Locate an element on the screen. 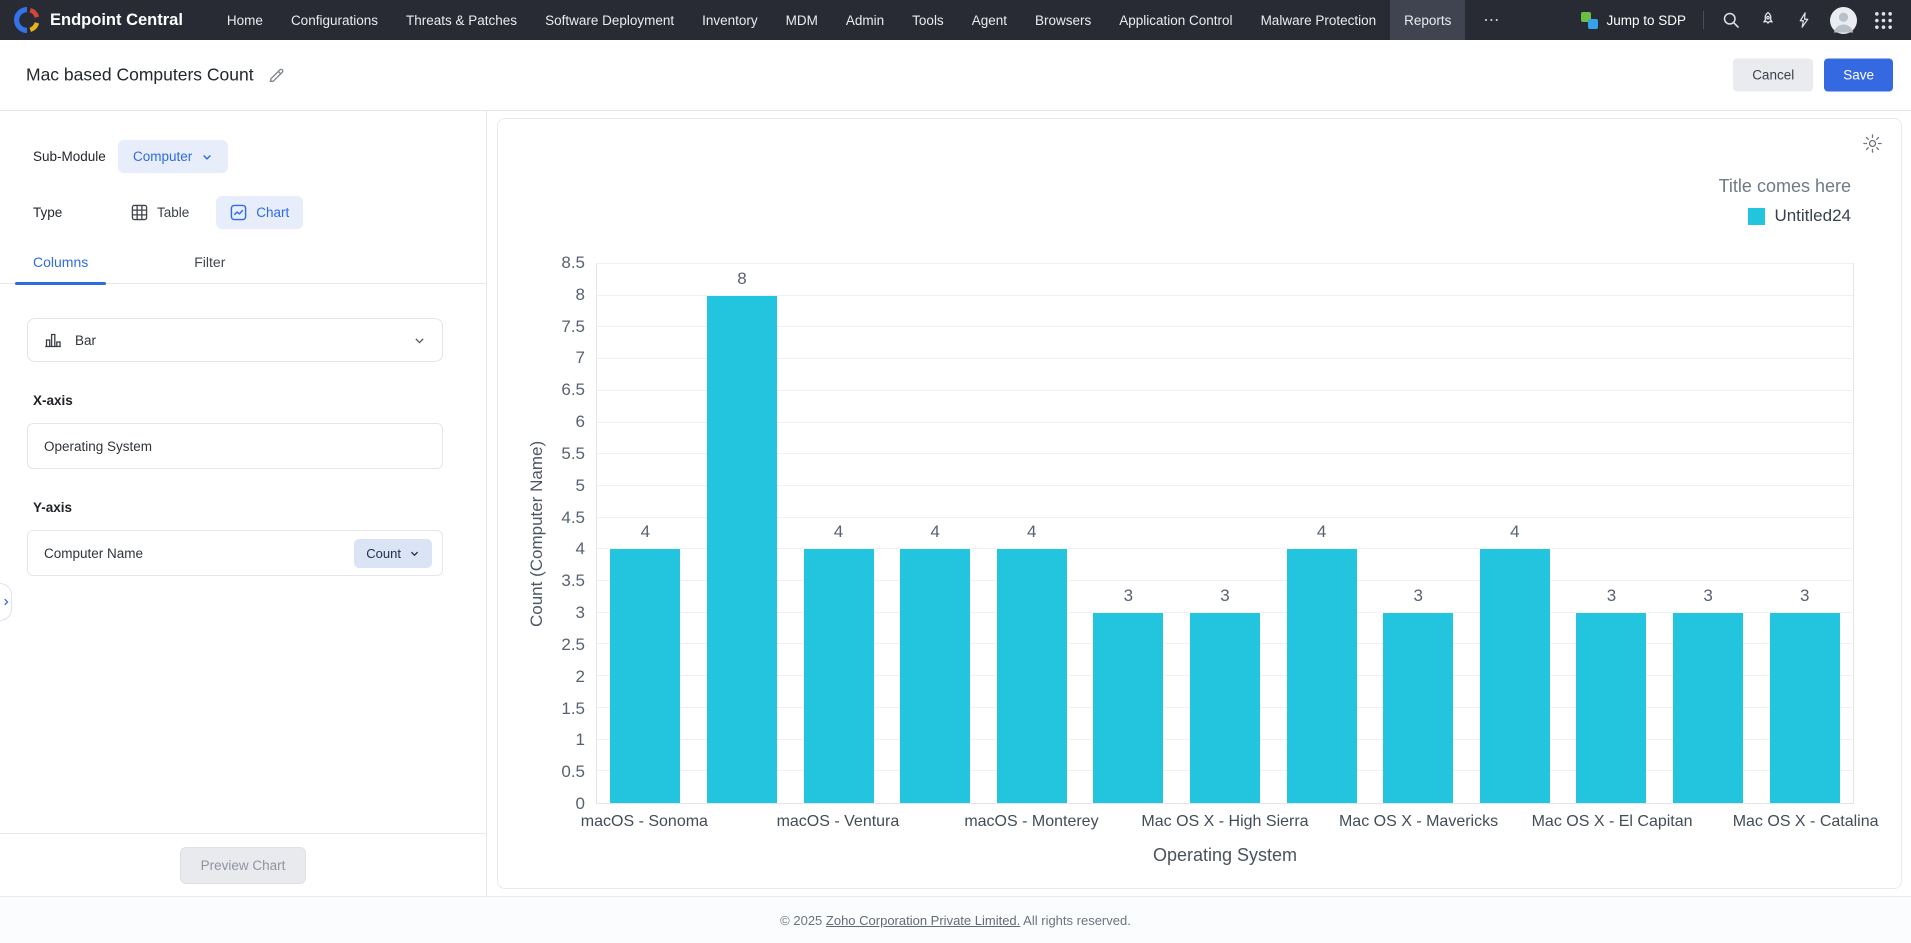 This screenshot has height=943, width=1911. nav-item-mdm: MDM is located at coordinates (801, 20).